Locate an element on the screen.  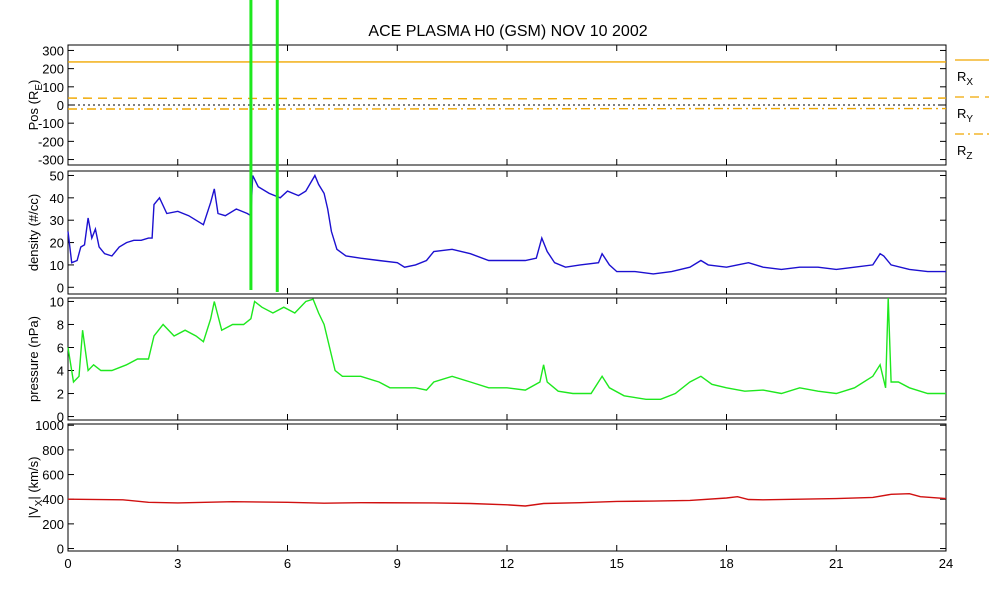
y-axis-label-velocity: |VX| (km/s) is located at coordinates (35, 488).